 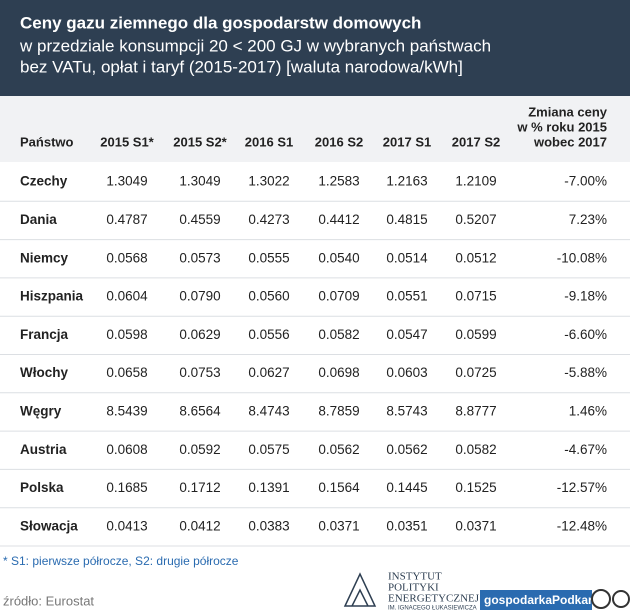 I want to click on cell: 1.2583, so click(x=338, y=181).